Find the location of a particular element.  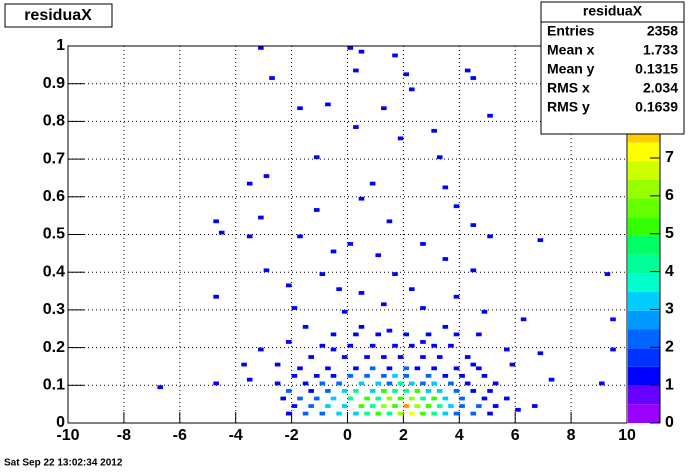

stats-title: residuaX is located at coordinates (613, 11).